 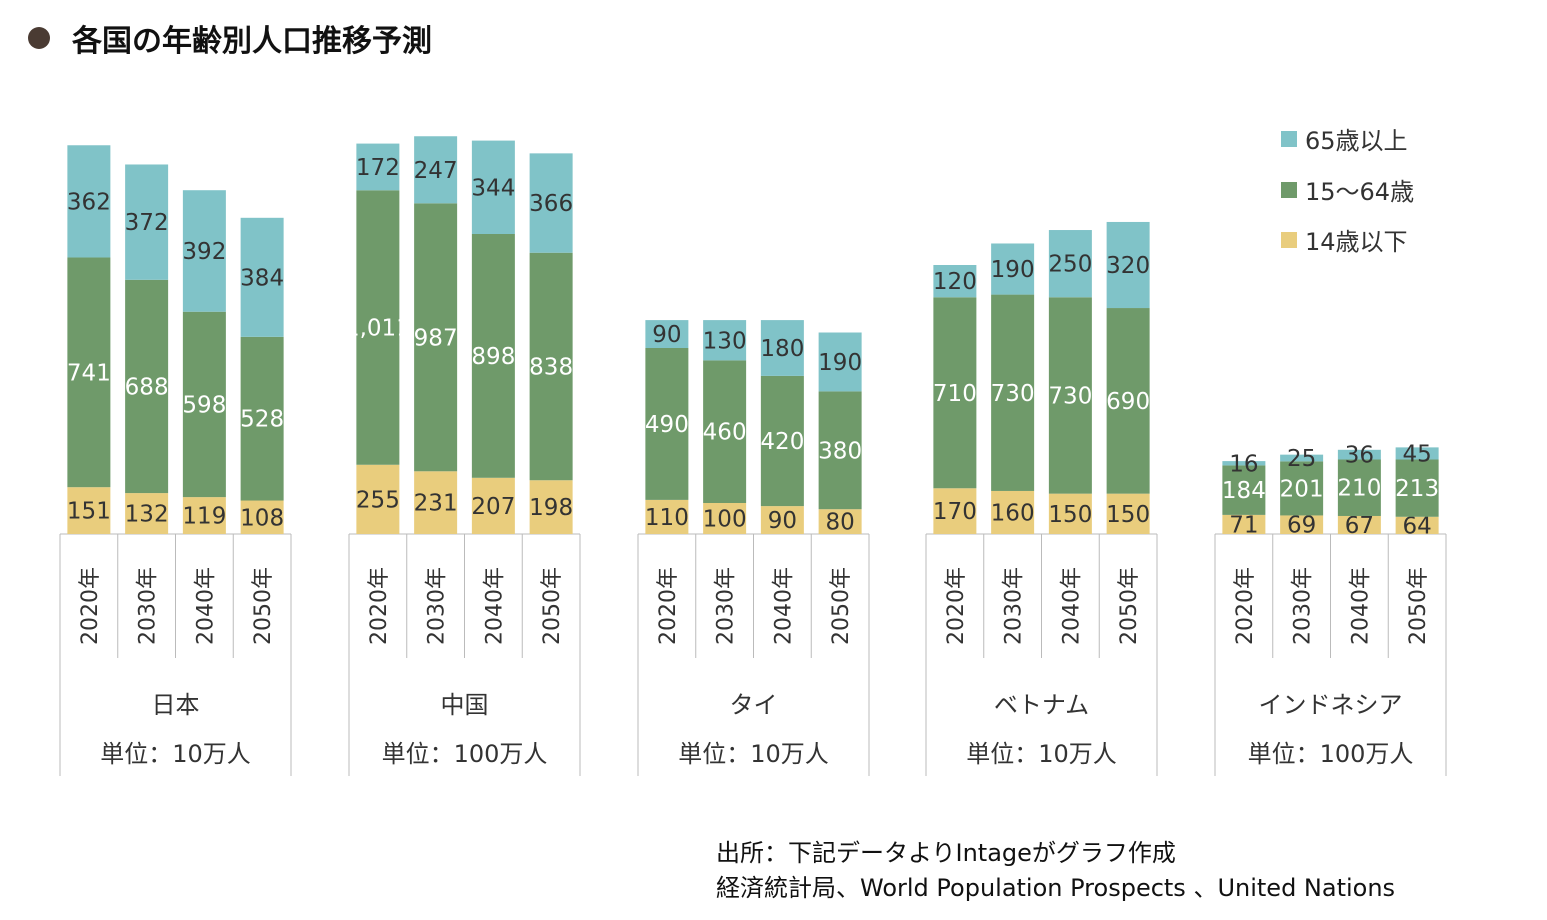 What do you see at coordinates (252, 41) in the screenshot?
I see `chart-title: 各国の年齢別人口推移予測` at bounding box center [252, 41].